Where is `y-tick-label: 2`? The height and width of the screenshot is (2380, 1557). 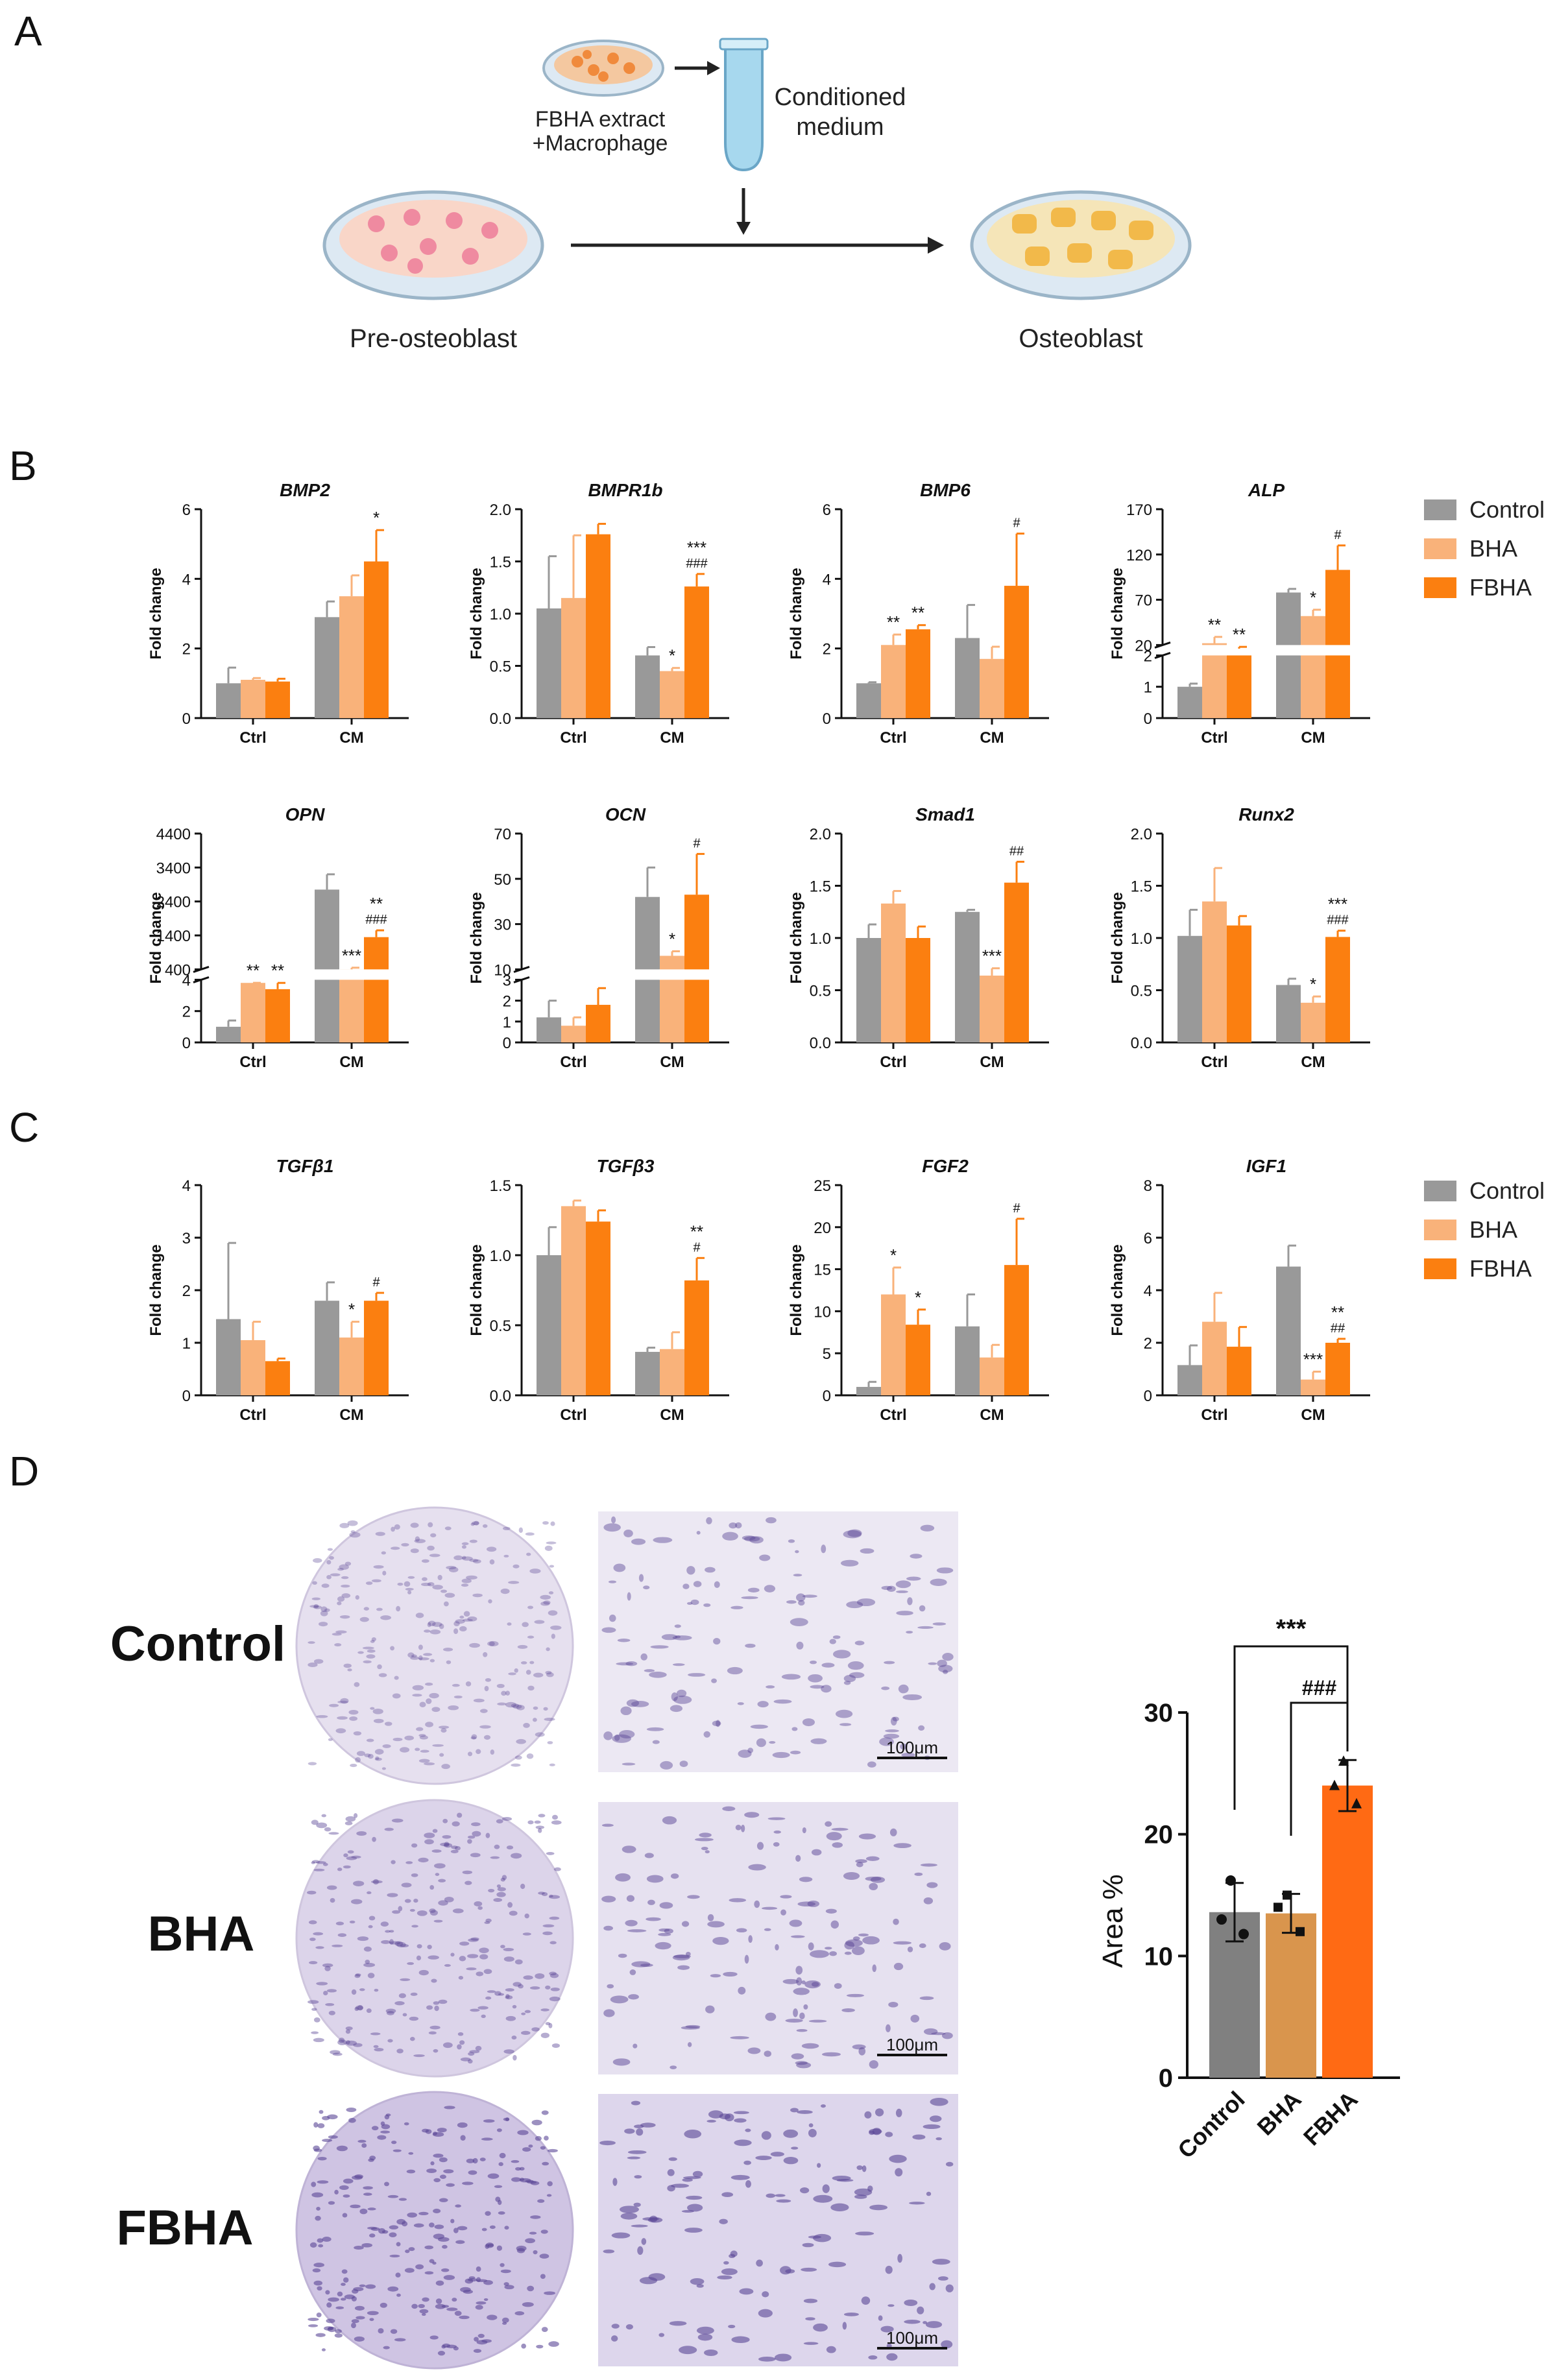 y-tick-label: 2 is located at coordinates (186, 1012).